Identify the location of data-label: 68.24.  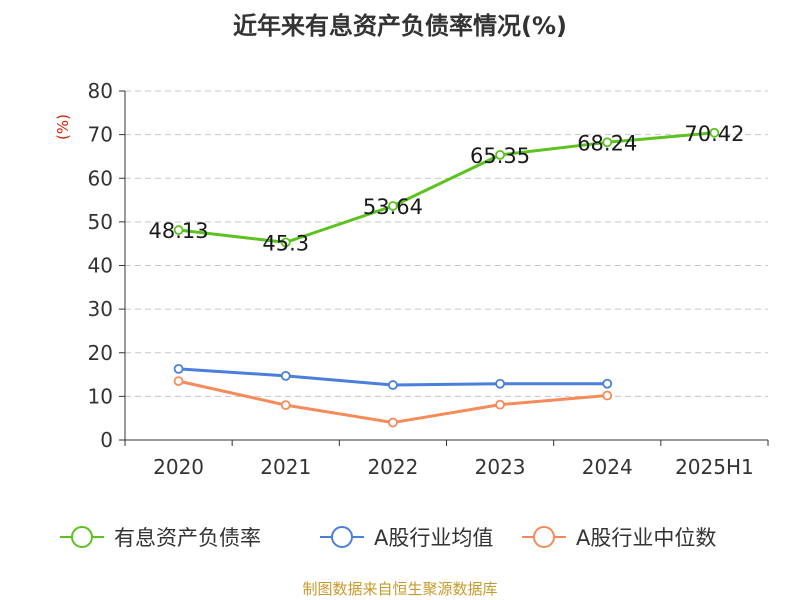
(607, 143).